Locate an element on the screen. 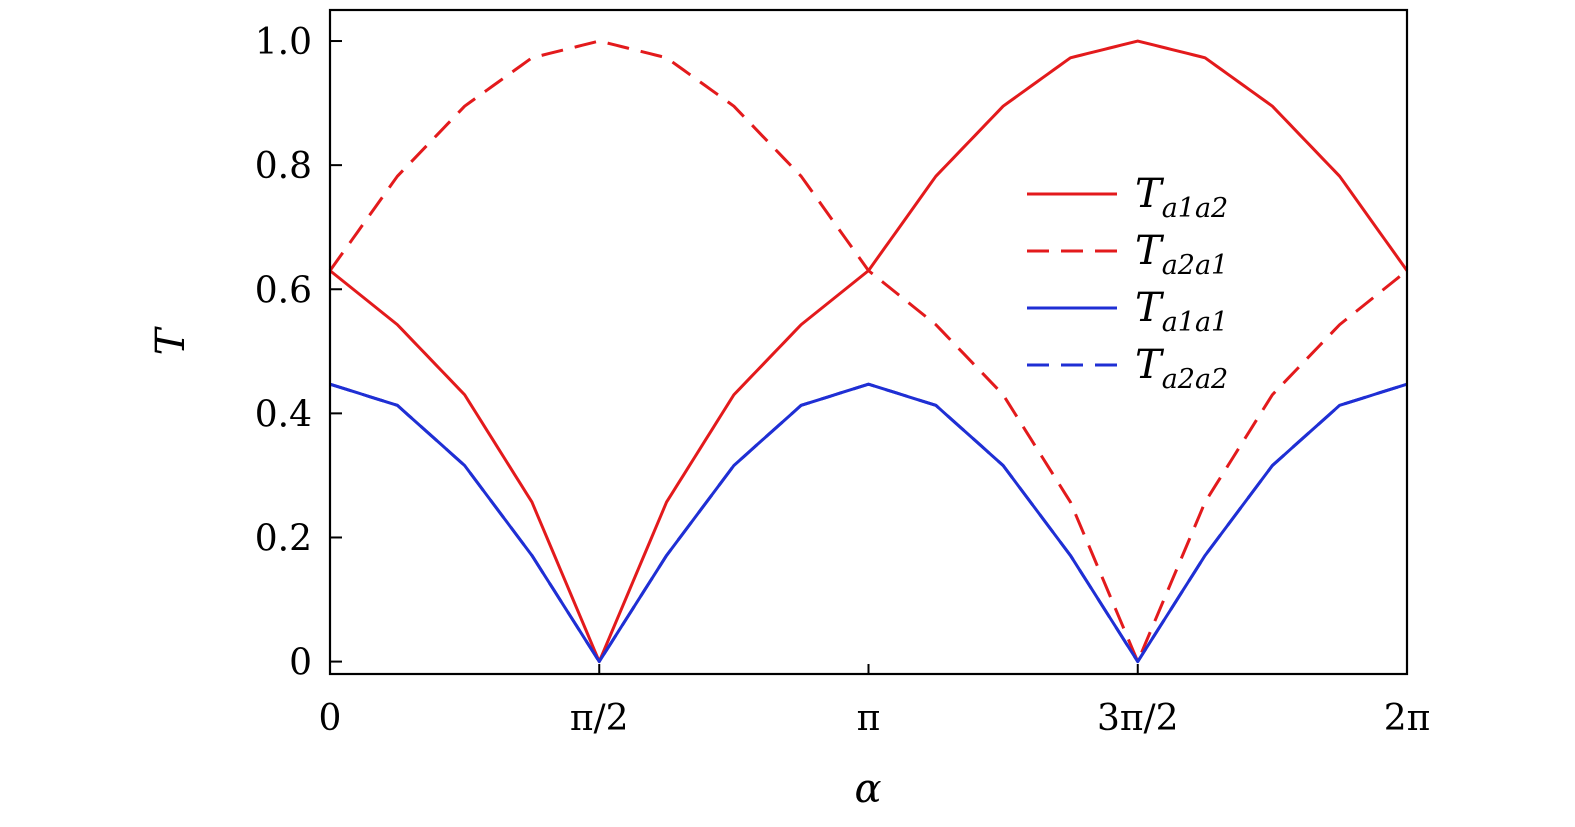 This screenshot has width=1575, height=827. x-tick-label: π/2 is located at coordinates (599, 718).